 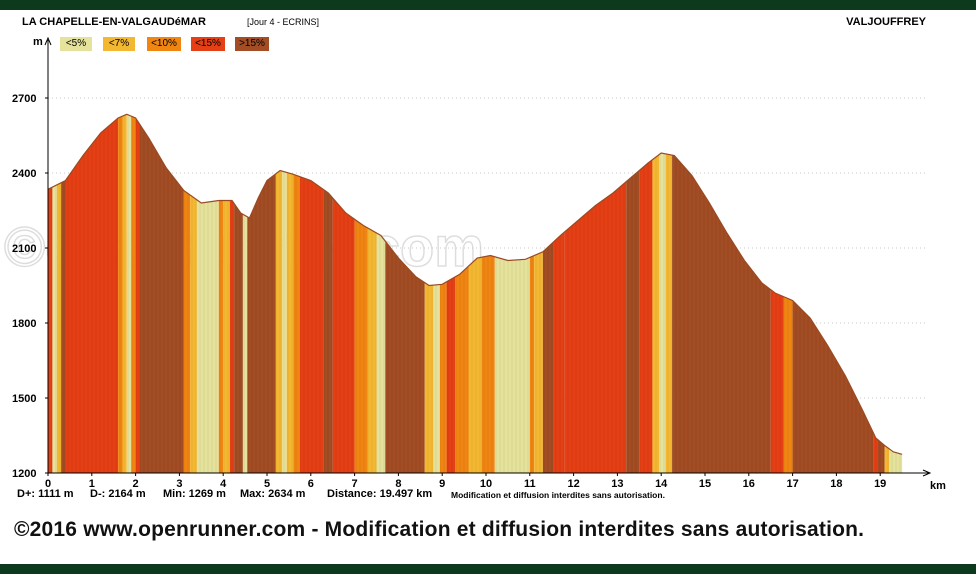 I want to click on y-tick-labels: 1200 1500 1800 2100 2400 2700, so click(x=30, y=286).